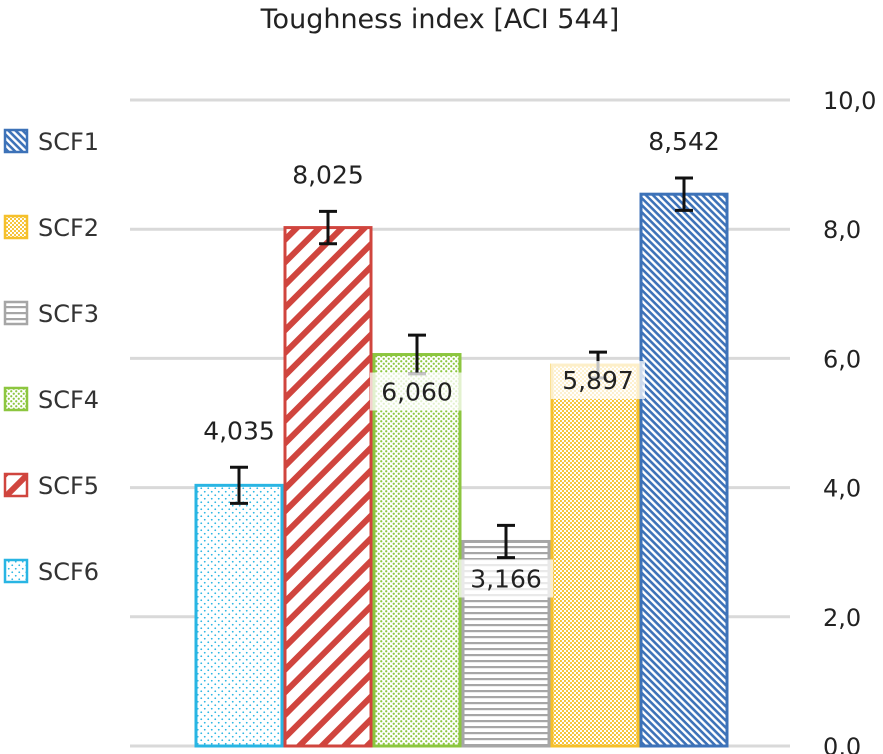  I want to click on legend-swatch-scf3, so click(16, 313).